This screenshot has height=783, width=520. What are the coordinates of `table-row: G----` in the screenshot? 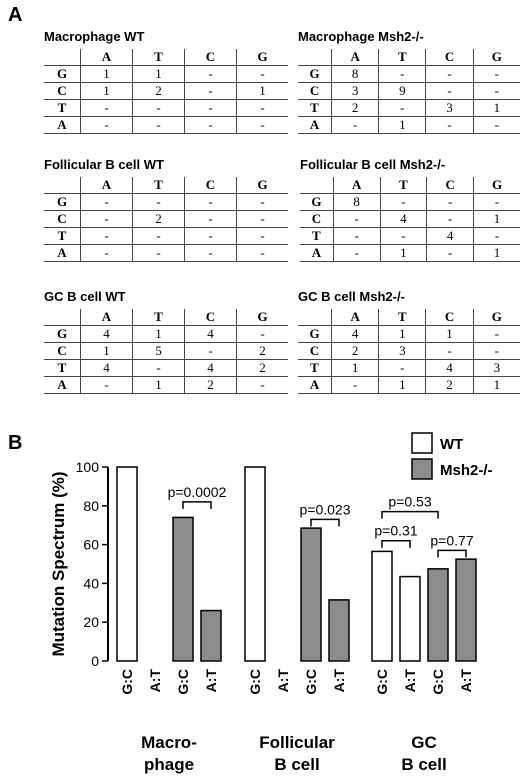 It's located at (166, 202).